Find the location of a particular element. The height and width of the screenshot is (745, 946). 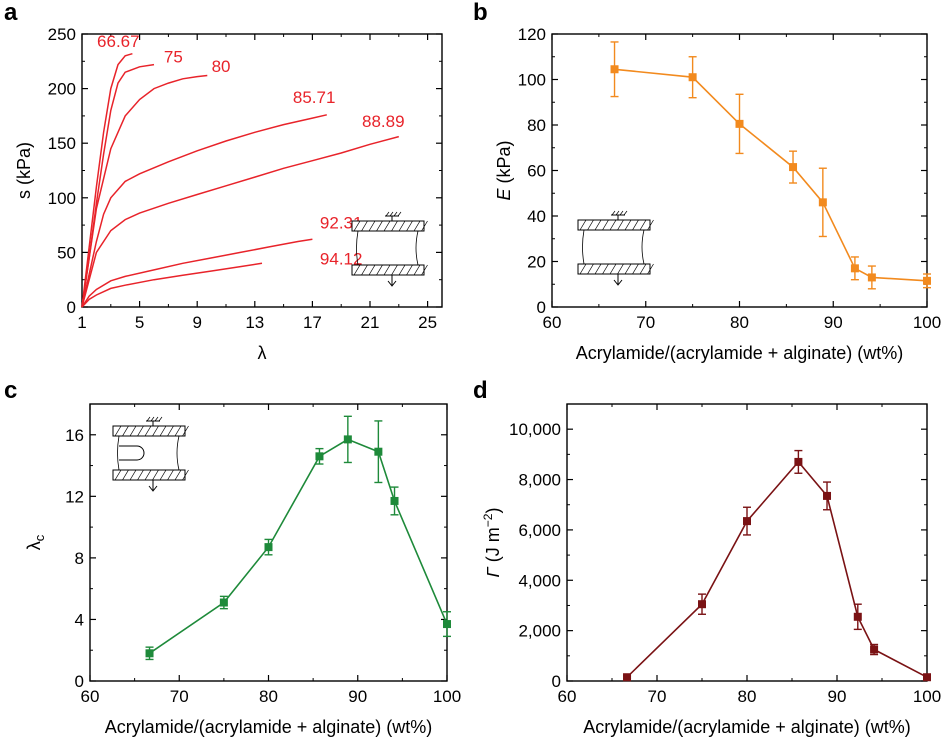

y-tick-label: 120 is located at coordinates (532, 34).